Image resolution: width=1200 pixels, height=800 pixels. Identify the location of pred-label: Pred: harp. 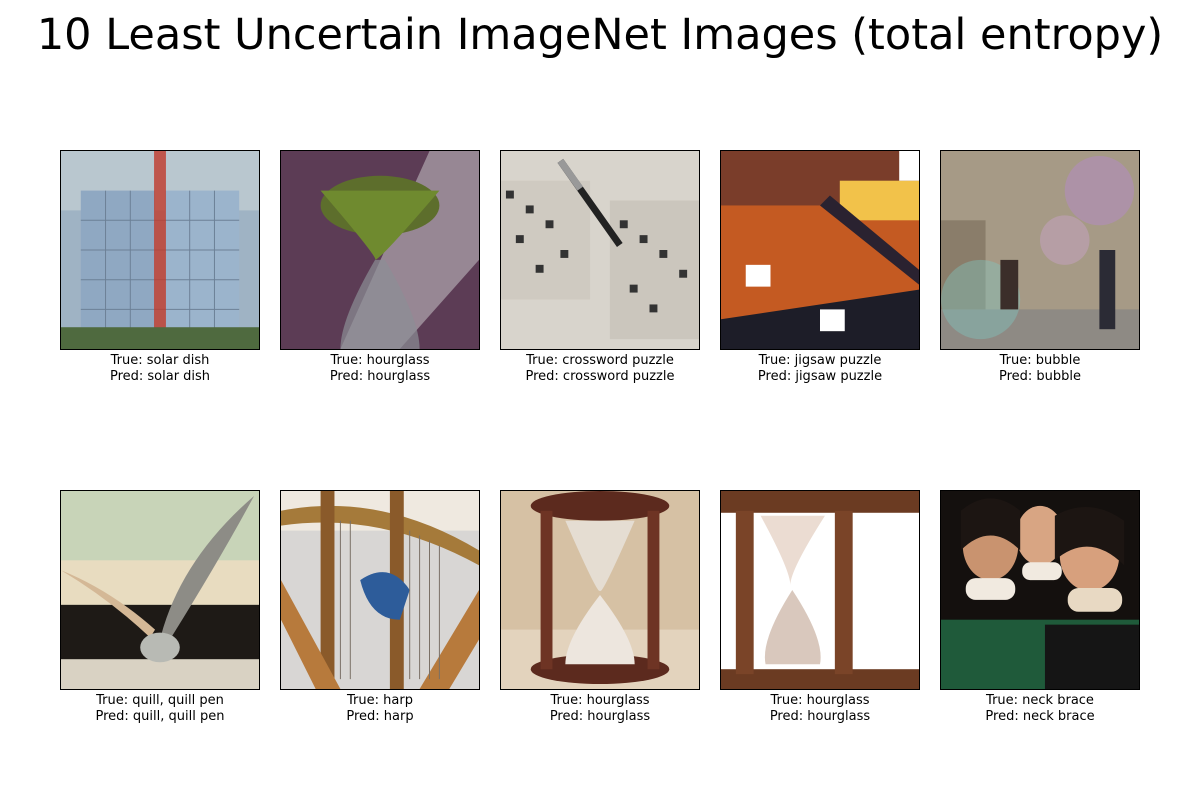
(380, 716).